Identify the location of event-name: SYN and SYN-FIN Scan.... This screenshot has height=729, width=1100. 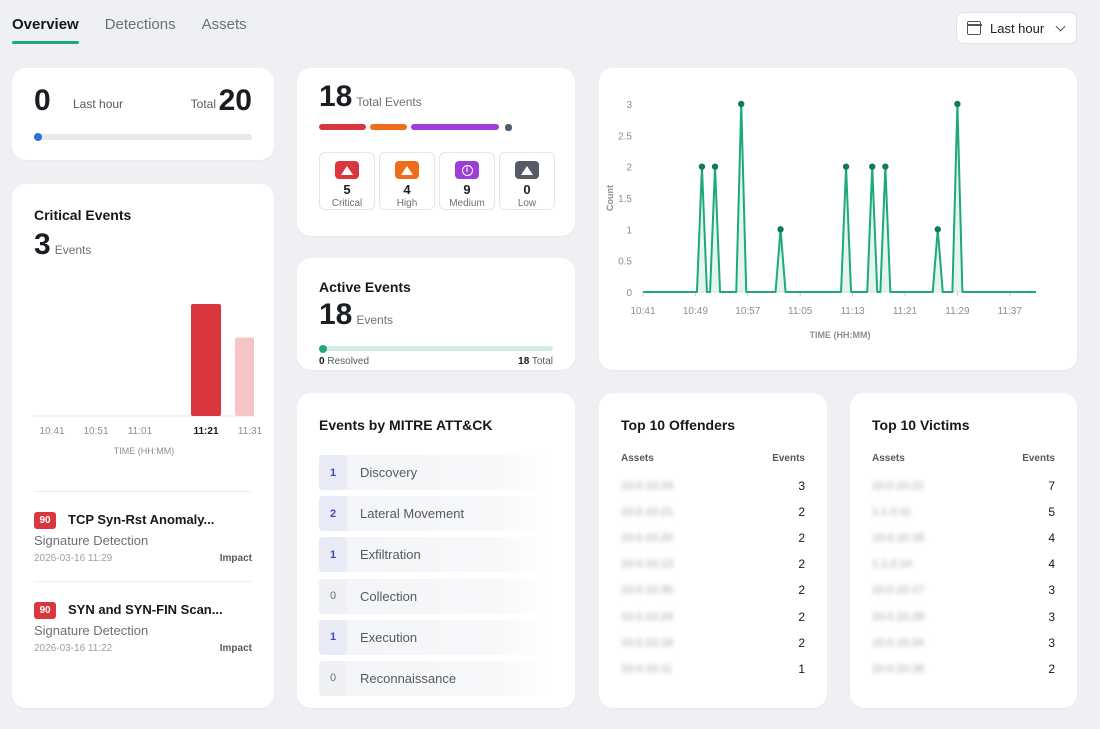
(145, 609).